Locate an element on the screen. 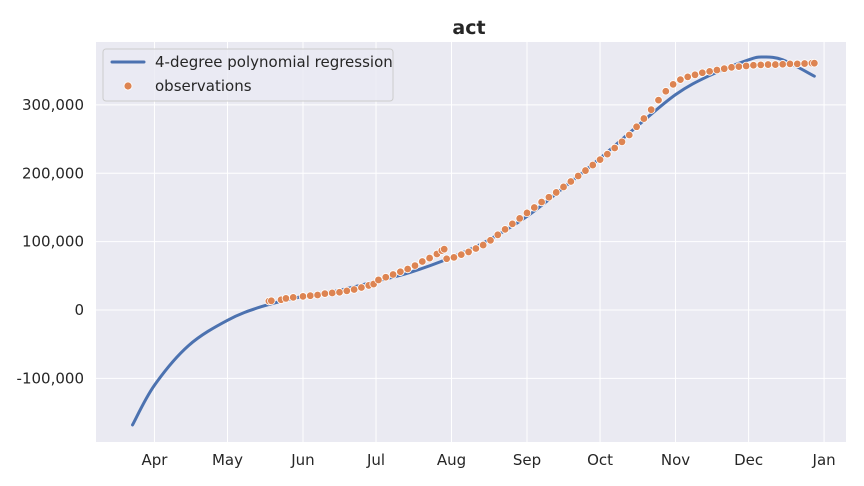  y-tick-label: 300,000 is located at coordinates (53, 105).